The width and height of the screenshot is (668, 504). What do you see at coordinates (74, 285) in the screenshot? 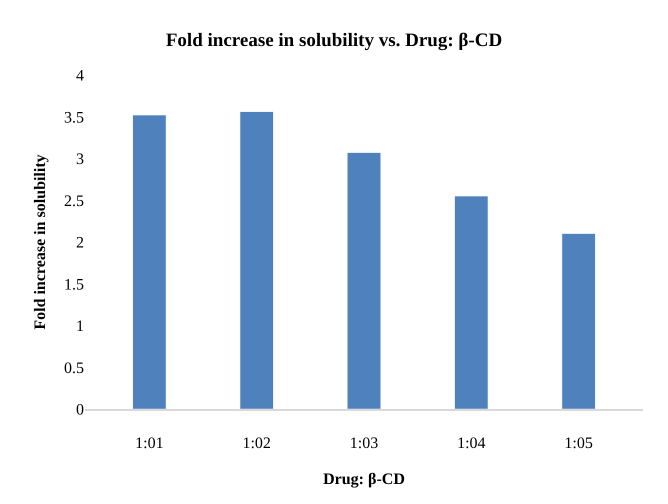
I see `y-tick-label: 1.5` at bounding box center [74, 285].